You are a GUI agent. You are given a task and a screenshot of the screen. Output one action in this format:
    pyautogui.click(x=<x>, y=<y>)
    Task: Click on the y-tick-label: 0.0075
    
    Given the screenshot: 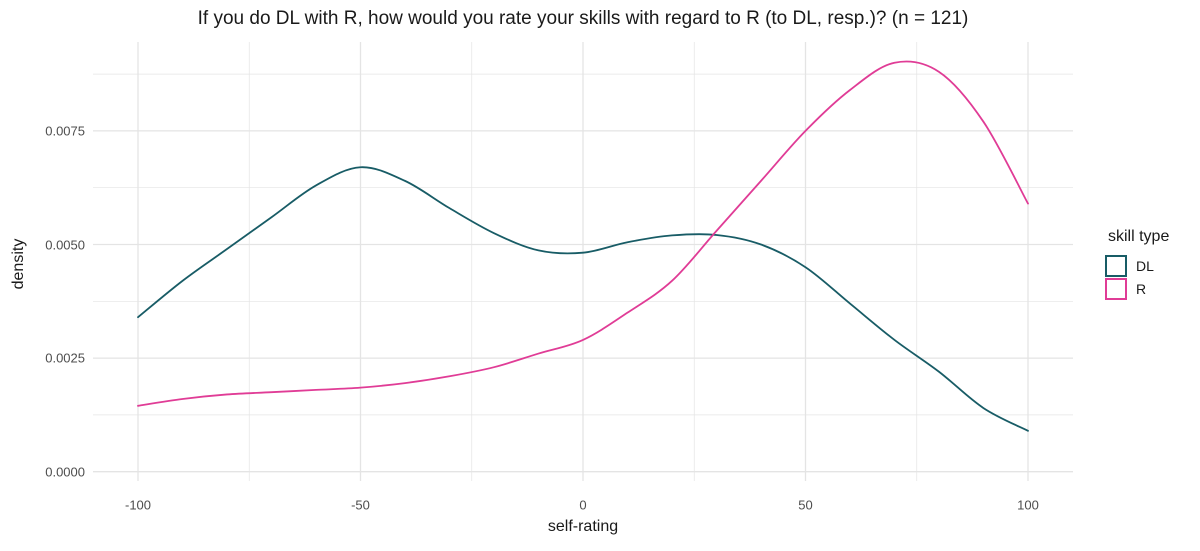 What is the action you would take?
    pyautogui.click(x=65, y=131)
    